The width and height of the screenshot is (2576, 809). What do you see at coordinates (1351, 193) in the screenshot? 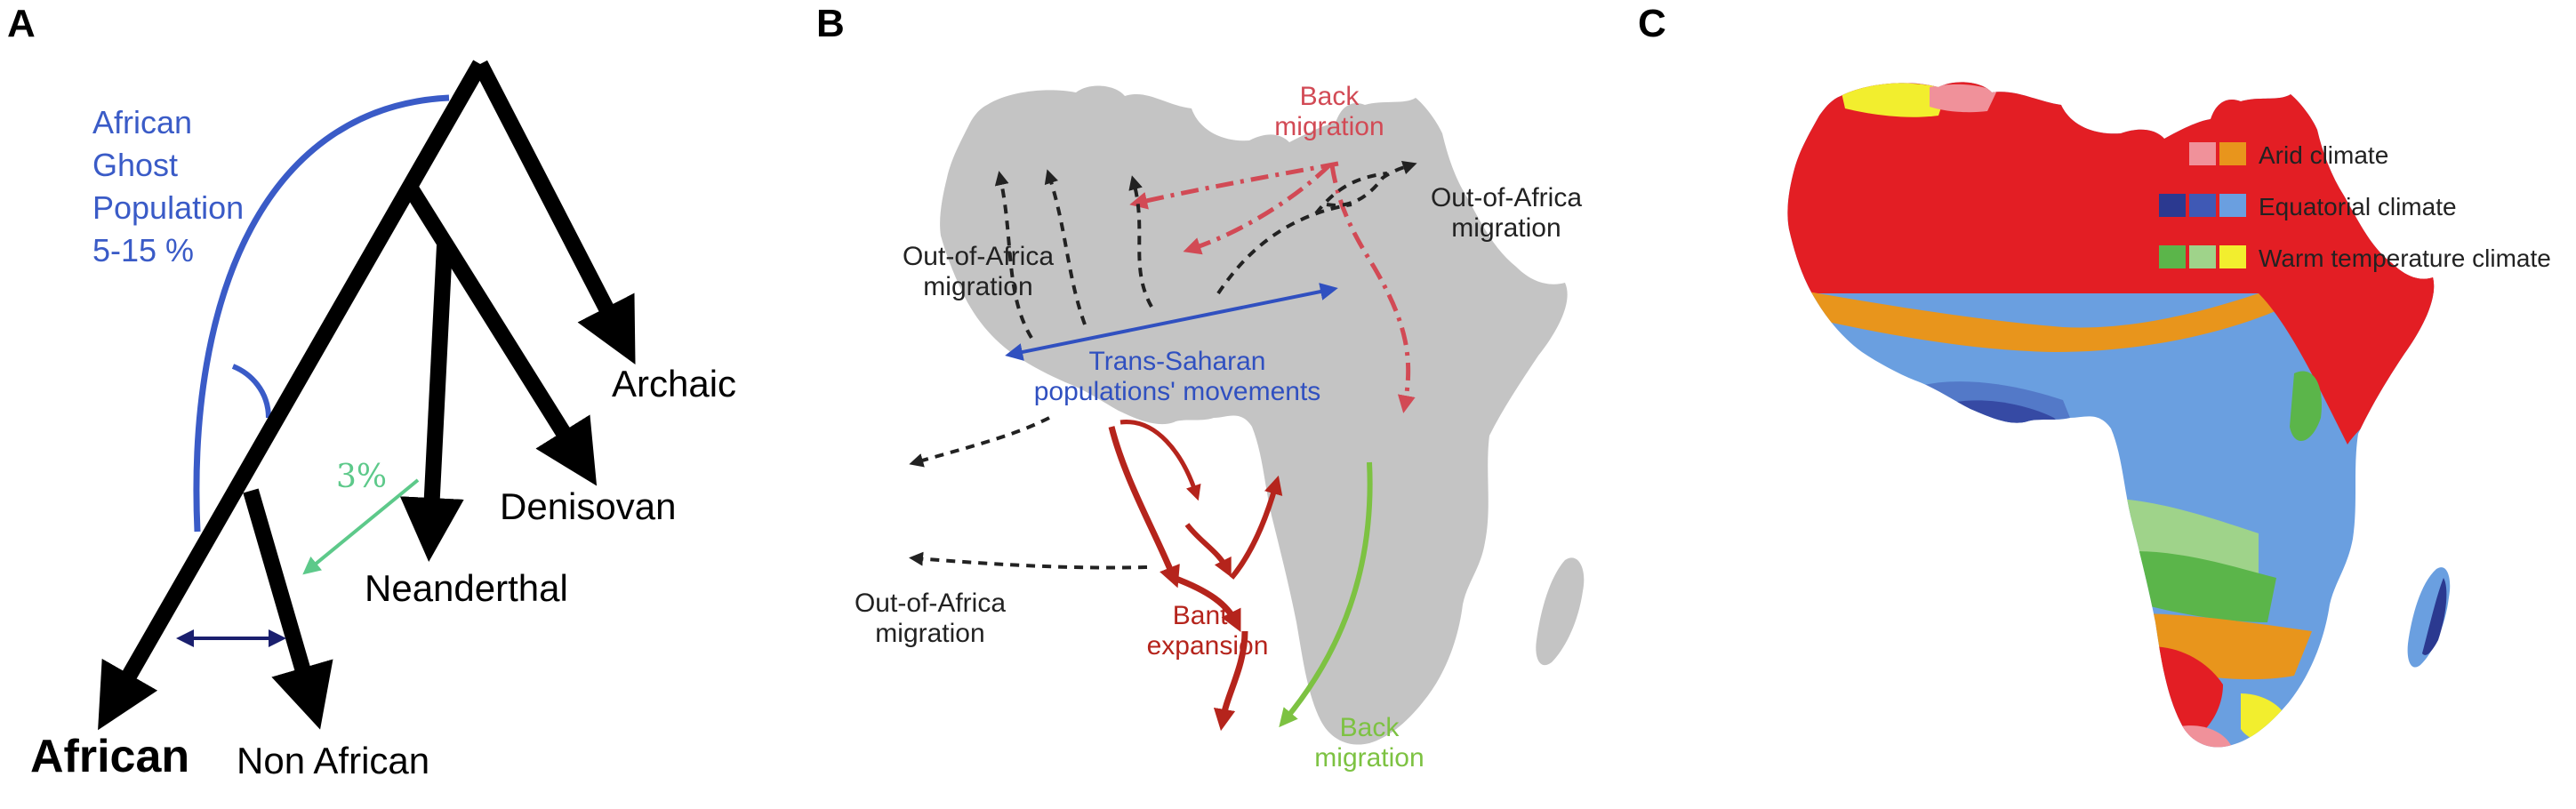
I see `out-of-africa-ne-arrow` at bounding box center [1351, 193].